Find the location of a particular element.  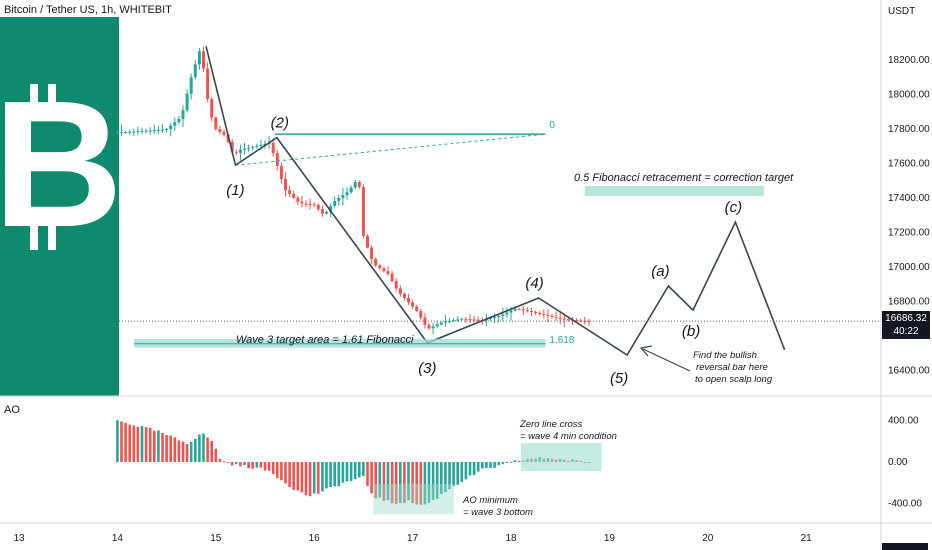

reversal-pointer-line is located at coordinates (666, 360).